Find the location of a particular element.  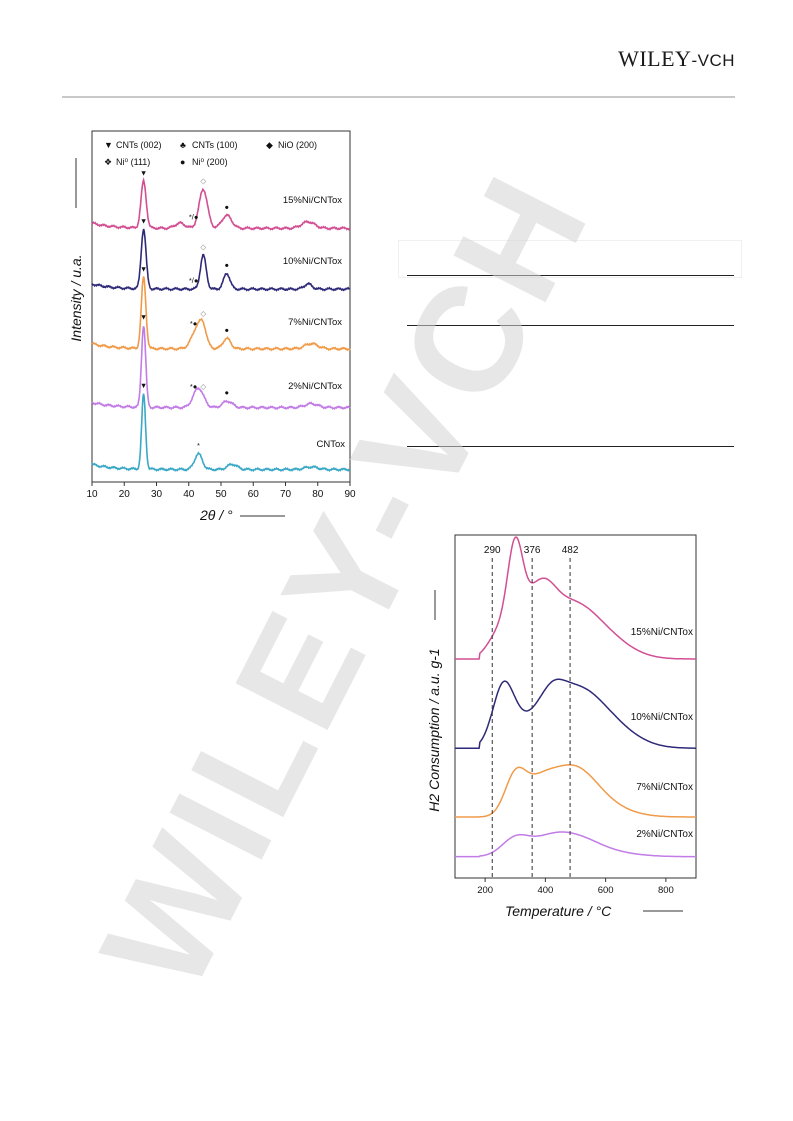

tpr-x-tick-label: 400 is located at coordinates (545, 890).